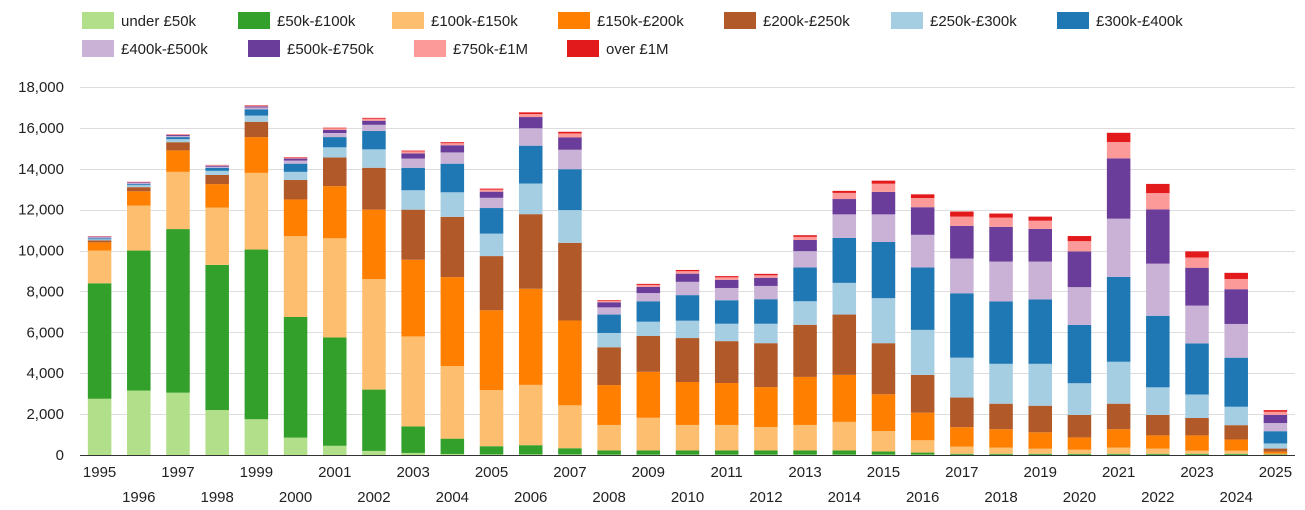  Describe the element at coordinates (973, 21) in the screenshot. I see `legend-label: £250k-£300k` at that location.